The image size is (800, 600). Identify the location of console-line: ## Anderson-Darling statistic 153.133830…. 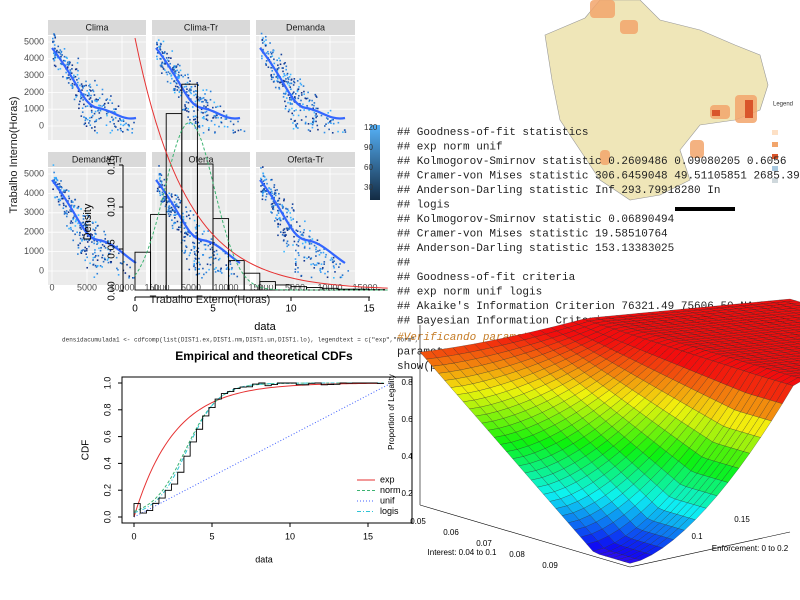
(535, 249).